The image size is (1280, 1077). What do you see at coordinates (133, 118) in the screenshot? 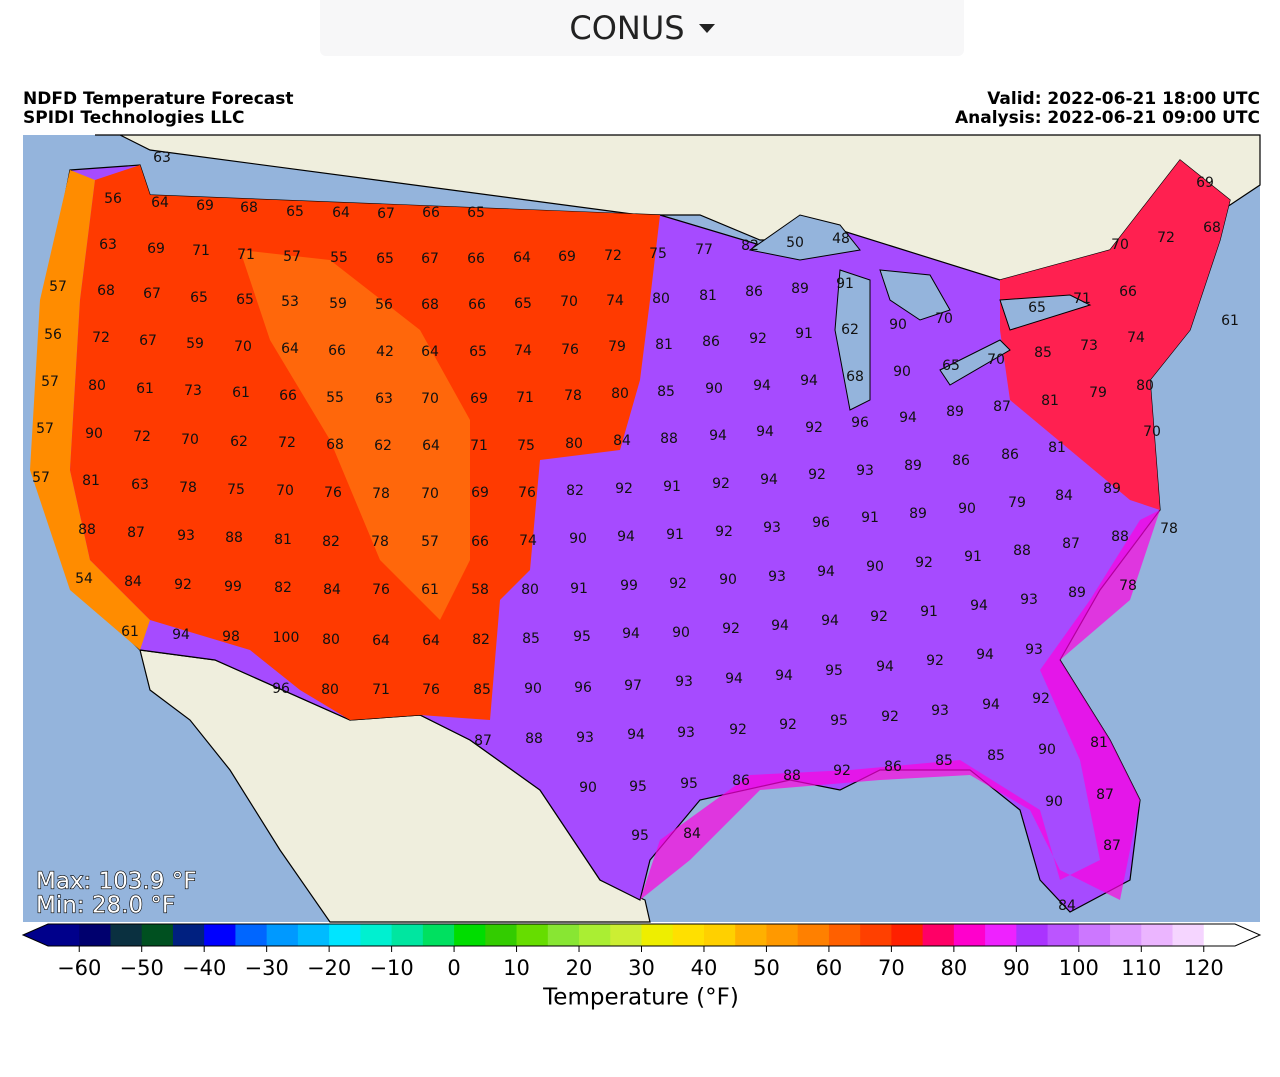
I see `map-source: SPIDI Technologies LLC` at bounding box center [133, 118].